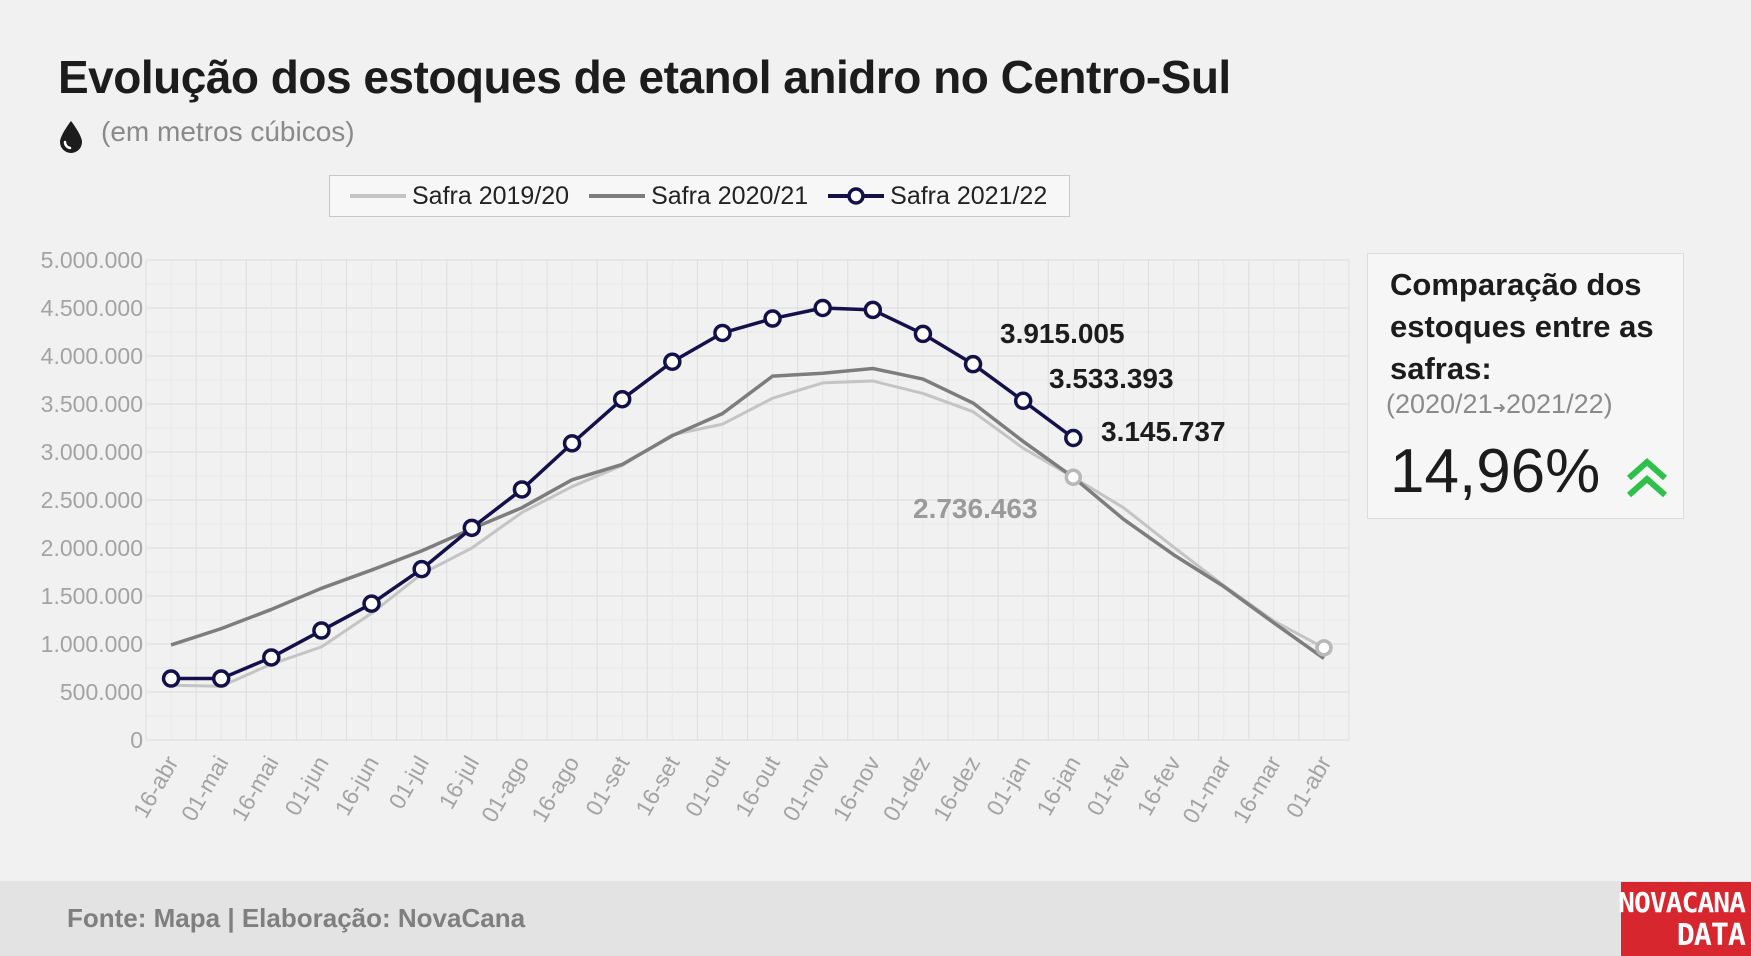  I want to click on x-tick-label: 16-nov, so click(856, 788).